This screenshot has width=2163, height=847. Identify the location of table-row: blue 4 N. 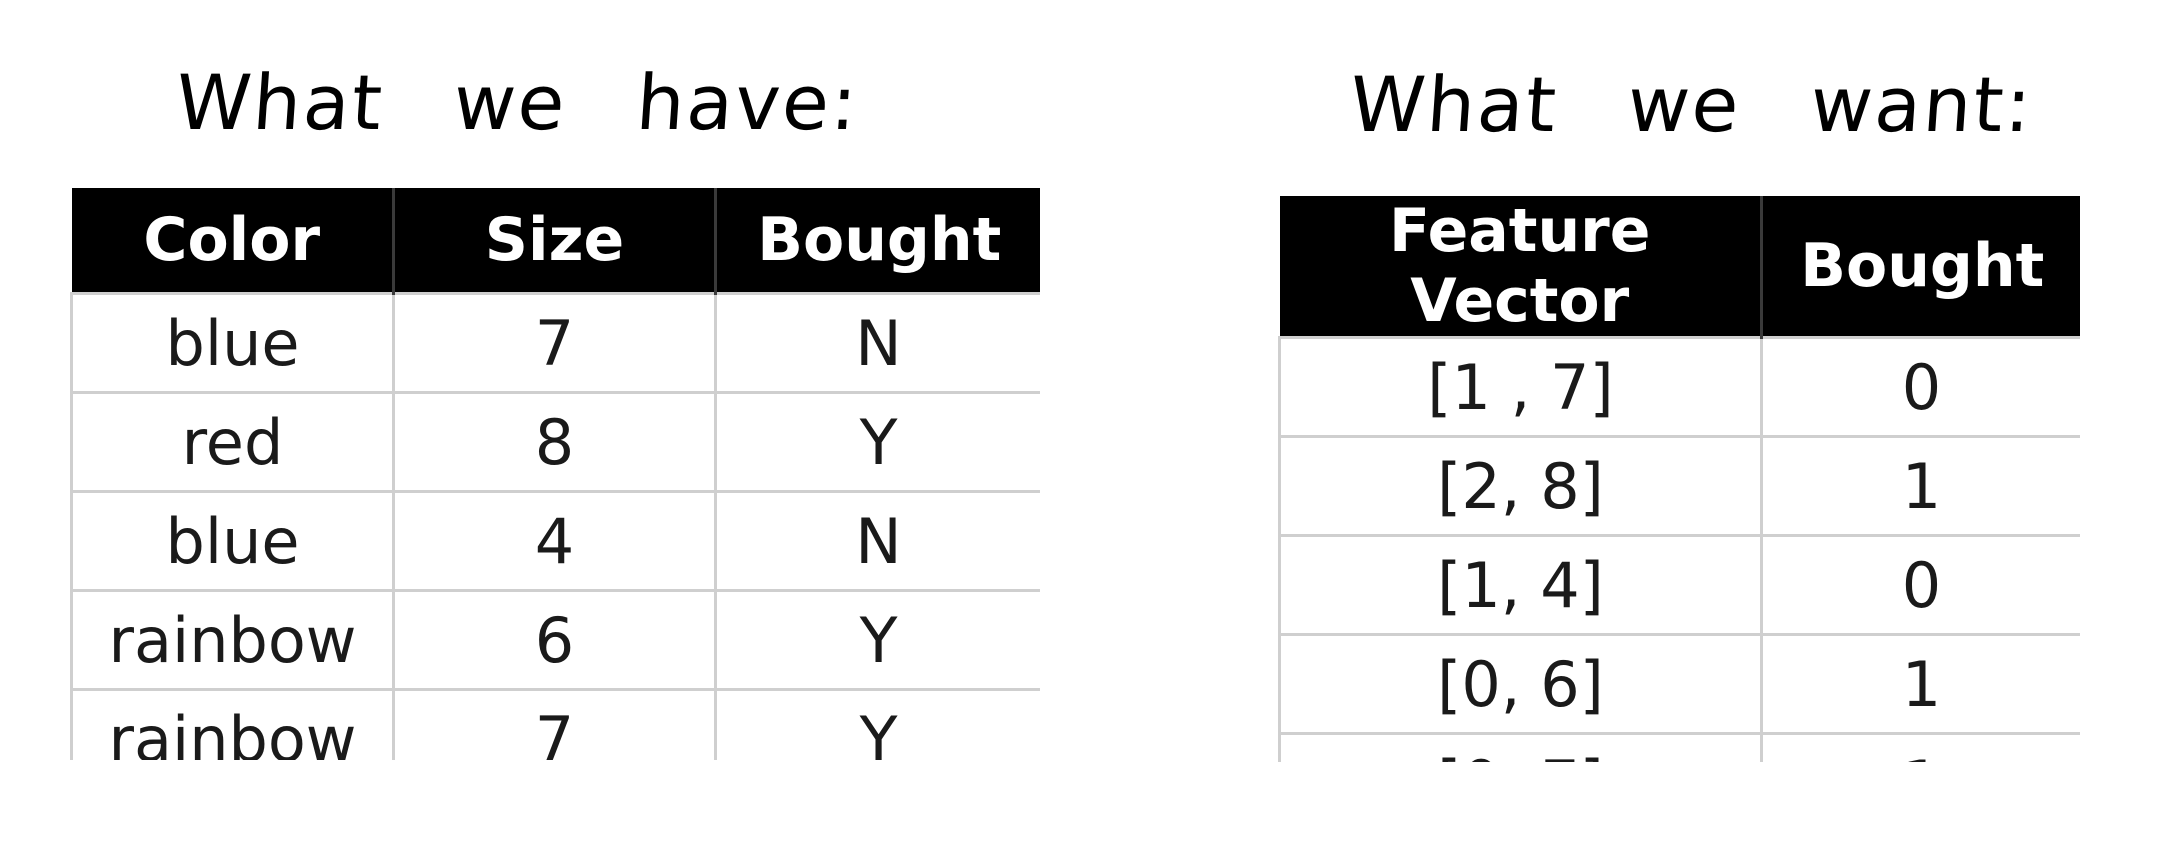
(555, 541).